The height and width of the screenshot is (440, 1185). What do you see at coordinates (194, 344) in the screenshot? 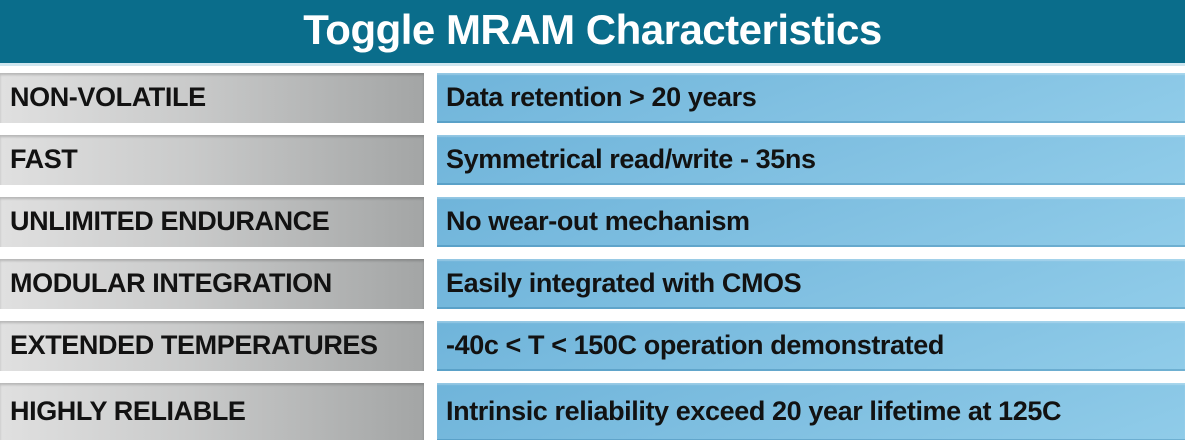
I see `row-label: EXTENDED TEMPERATURES` at bounding box center [194, 344].